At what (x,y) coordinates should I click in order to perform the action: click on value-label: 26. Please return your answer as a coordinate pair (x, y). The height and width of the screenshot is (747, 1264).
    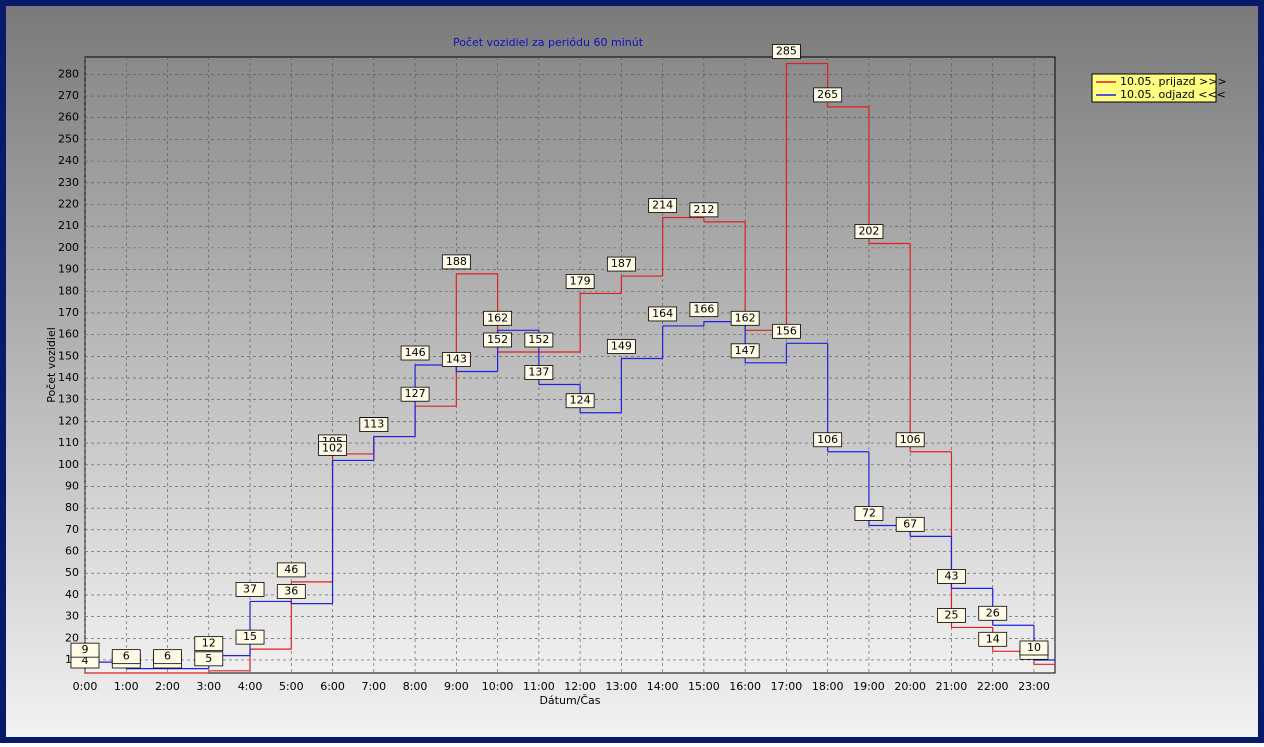
    Looking at the image, I should click on (993, 612).